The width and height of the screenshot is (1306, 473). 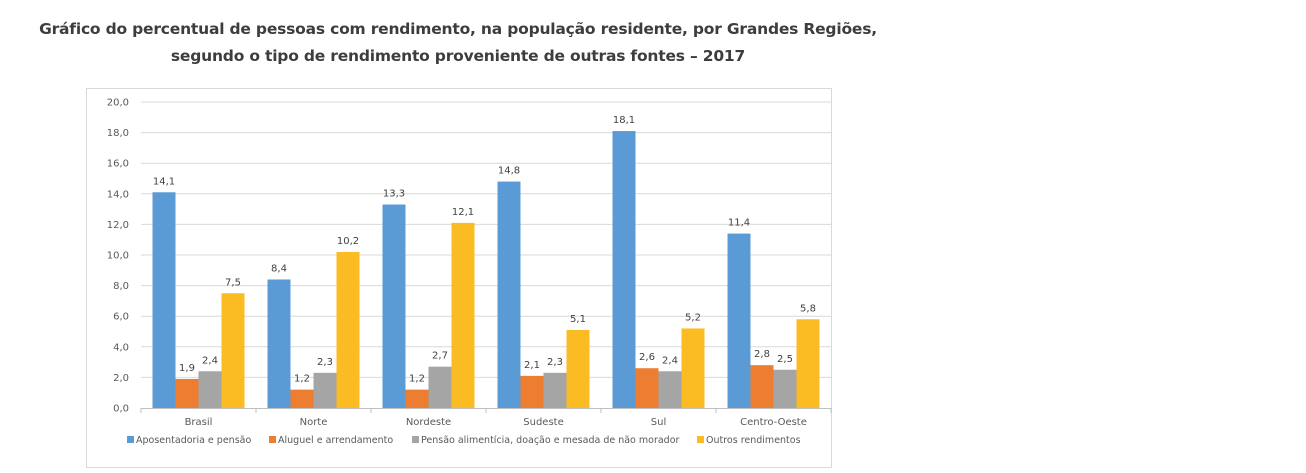 I want to click on data-label: 5,1, so click(x=578, y=319).